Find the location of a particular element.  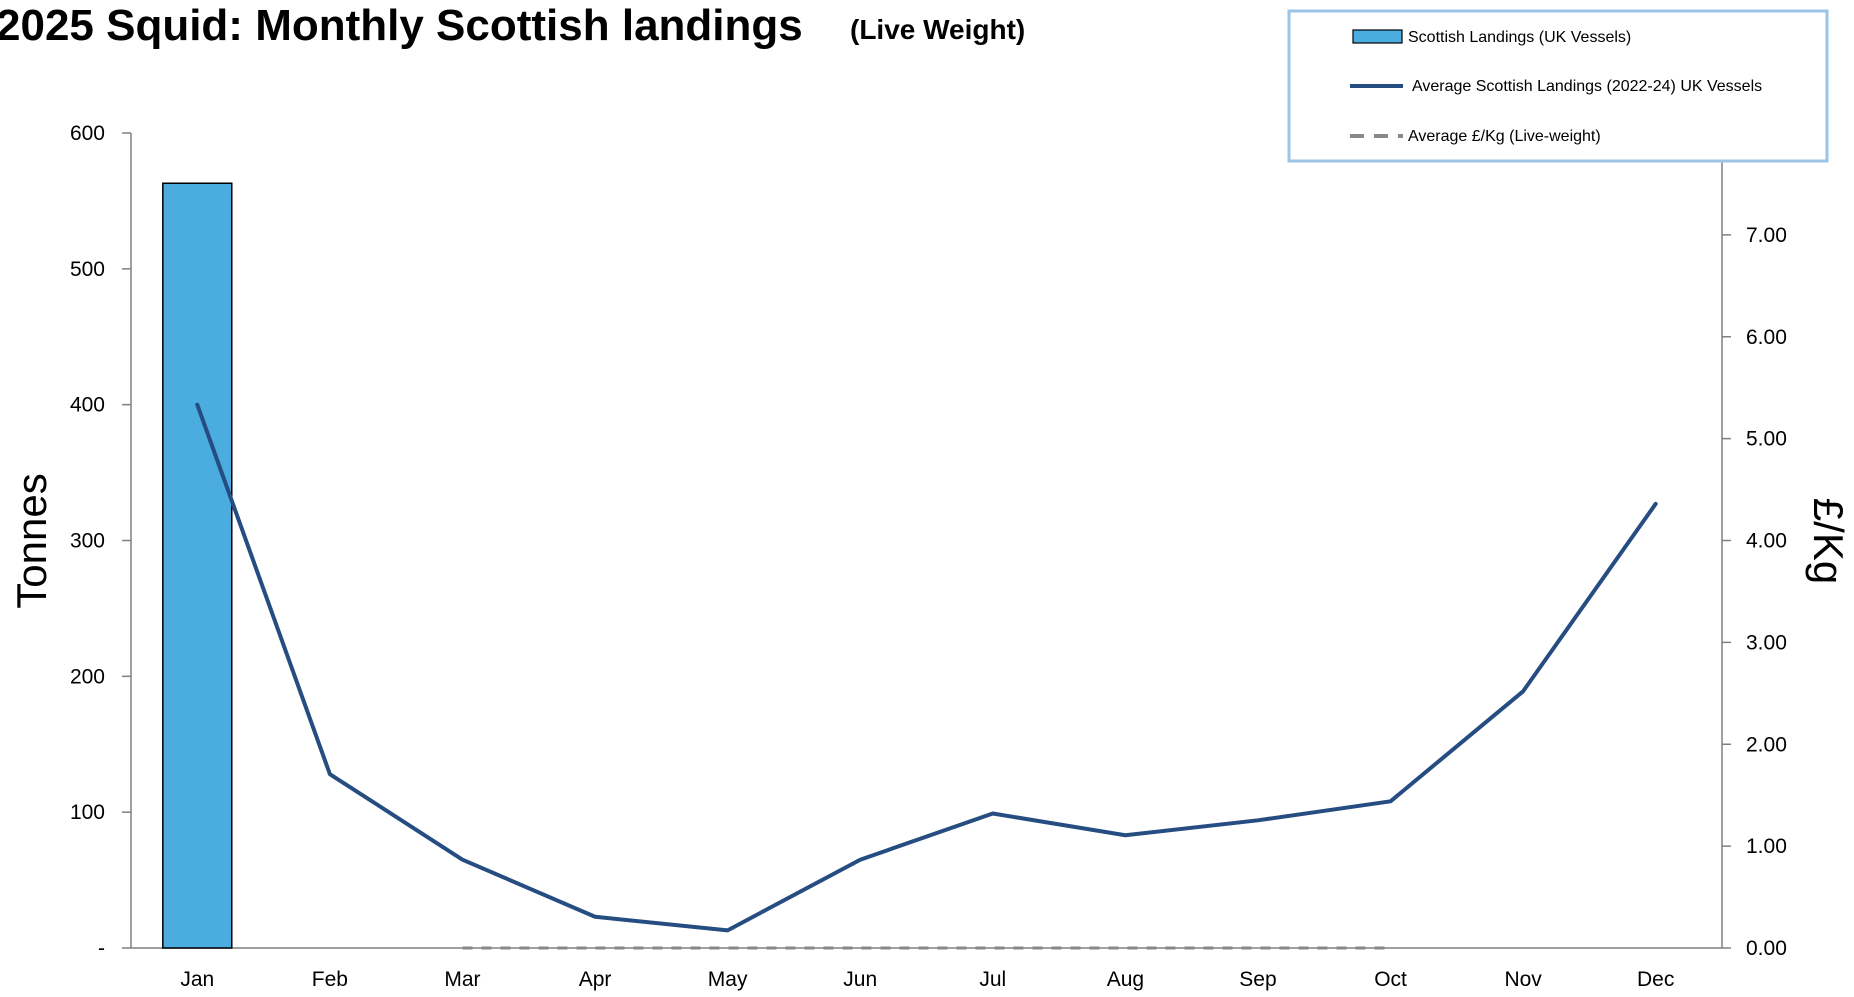

x-tick-label: Oct is located at coordinates (1390, 979).